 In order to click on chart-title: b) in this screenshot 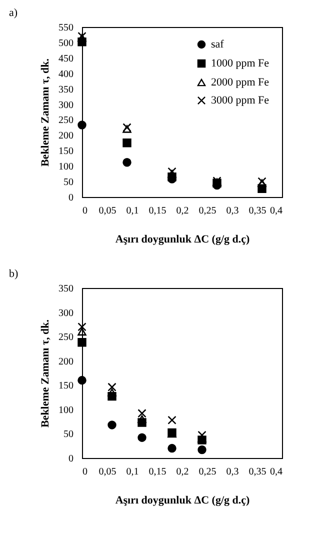, I will do `click(13, 274)`.